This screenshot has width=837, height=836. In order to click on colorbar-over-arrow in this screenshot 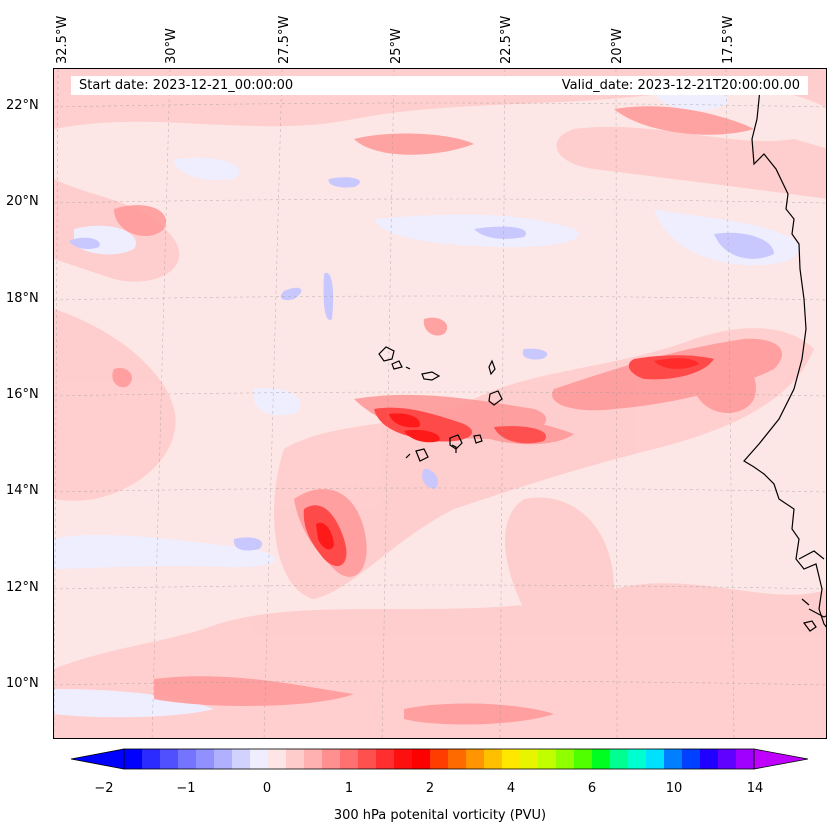, I will do `click(781, 759)`.